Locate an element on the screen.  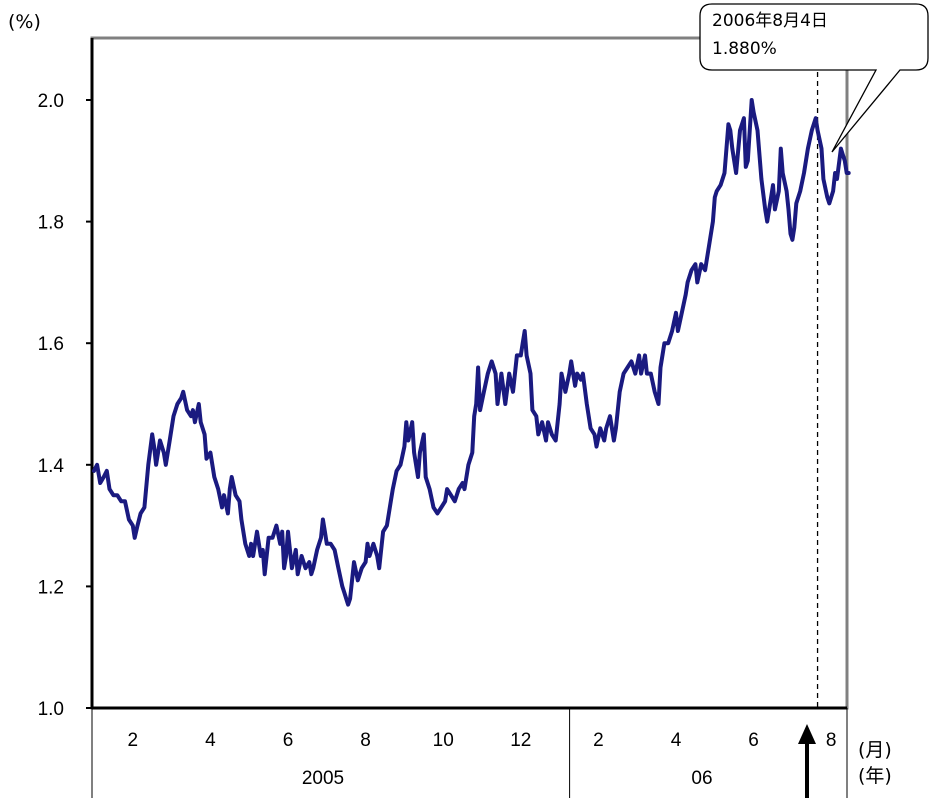
year-labels: 2005 06 is located at coordinates (469, 753).